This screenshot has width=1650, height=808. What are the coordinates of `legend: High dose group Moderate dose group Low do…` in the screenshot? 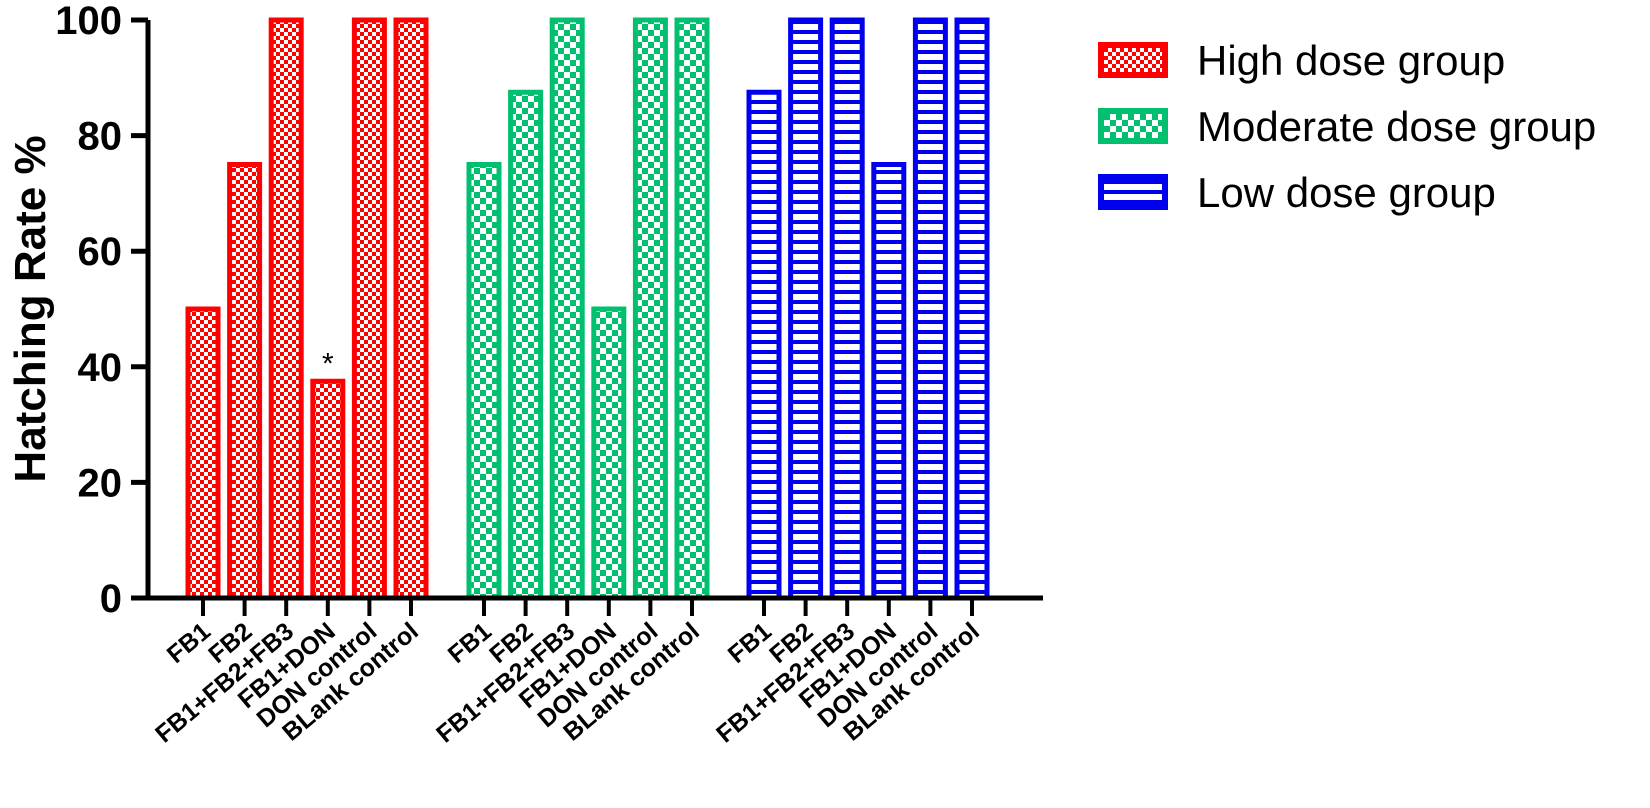 It's located at (1347, 126).